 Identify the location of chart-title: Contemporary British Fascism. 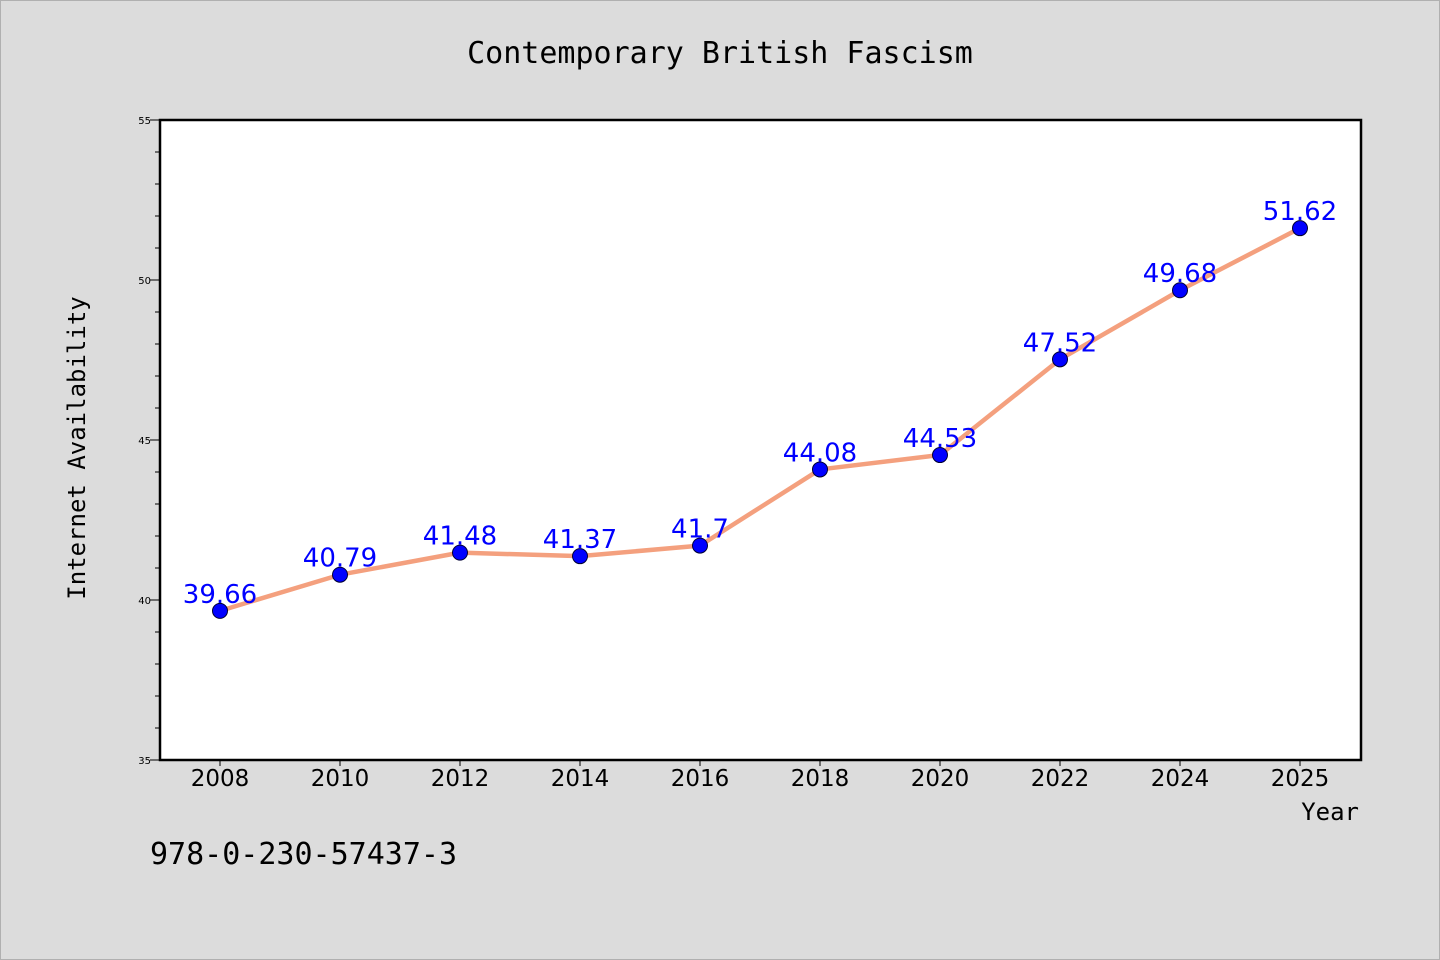
(720, 53).